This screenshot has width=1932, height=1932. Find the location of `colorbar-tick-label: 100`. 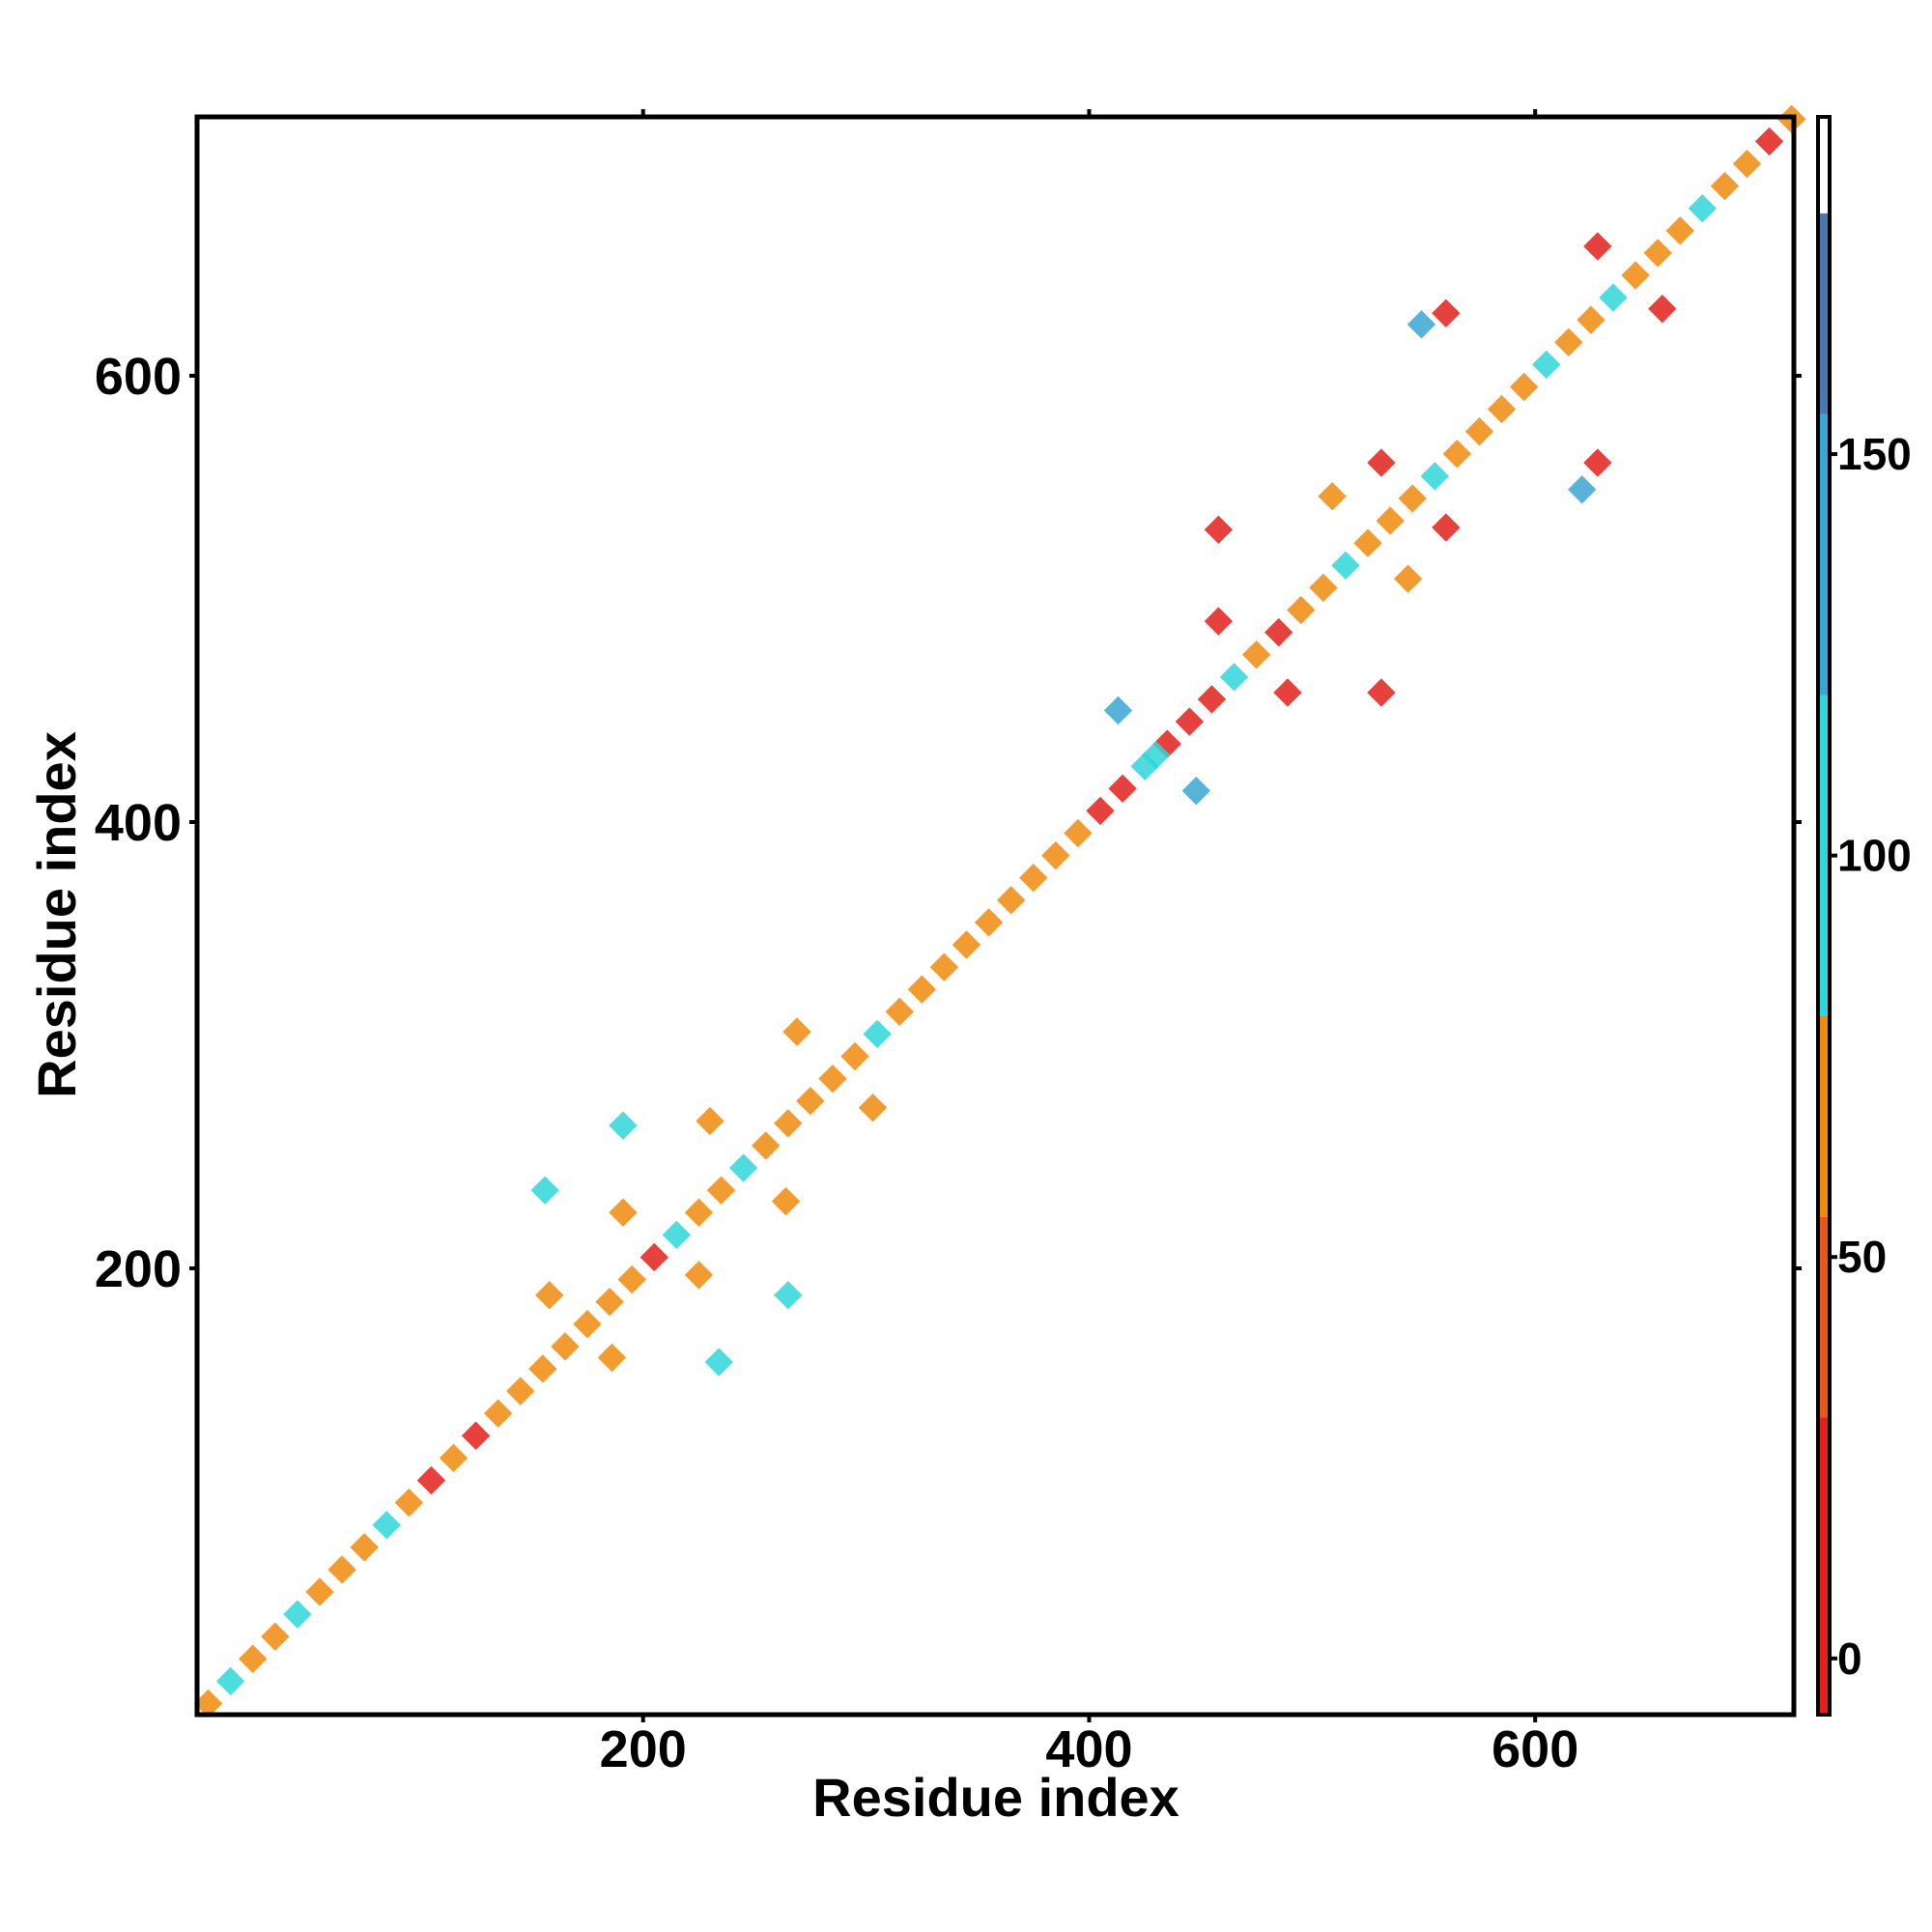

colorbar-tick-label: 100 is located at coordinates (1874, 856).